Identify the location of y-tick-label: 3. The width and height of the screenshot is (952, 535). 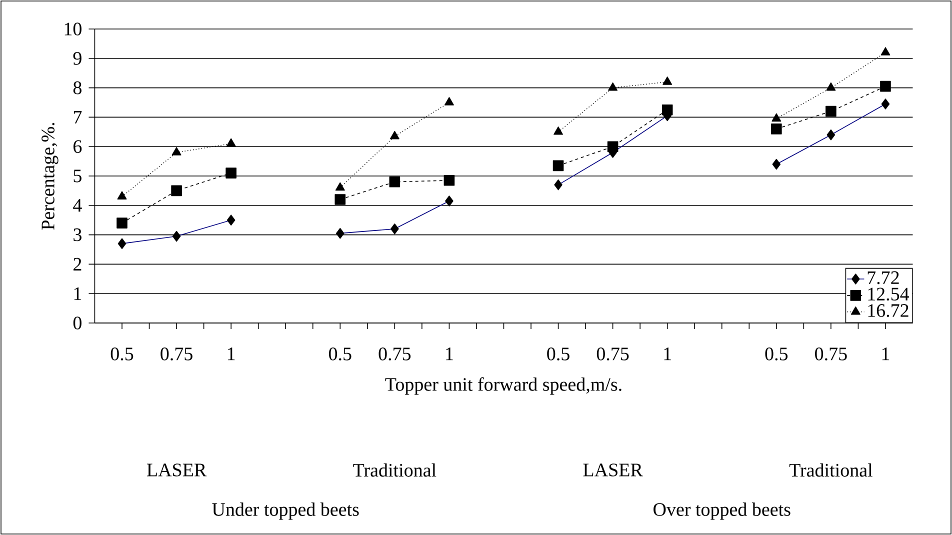
(78, 235).